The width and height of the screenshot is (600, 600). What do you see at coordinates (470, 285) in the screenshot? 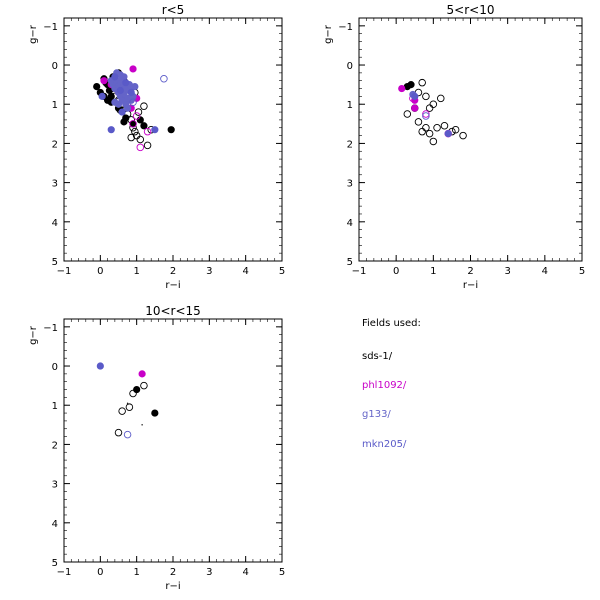
I see `x-axis-label: r−i` at bounding box center [470, 285].